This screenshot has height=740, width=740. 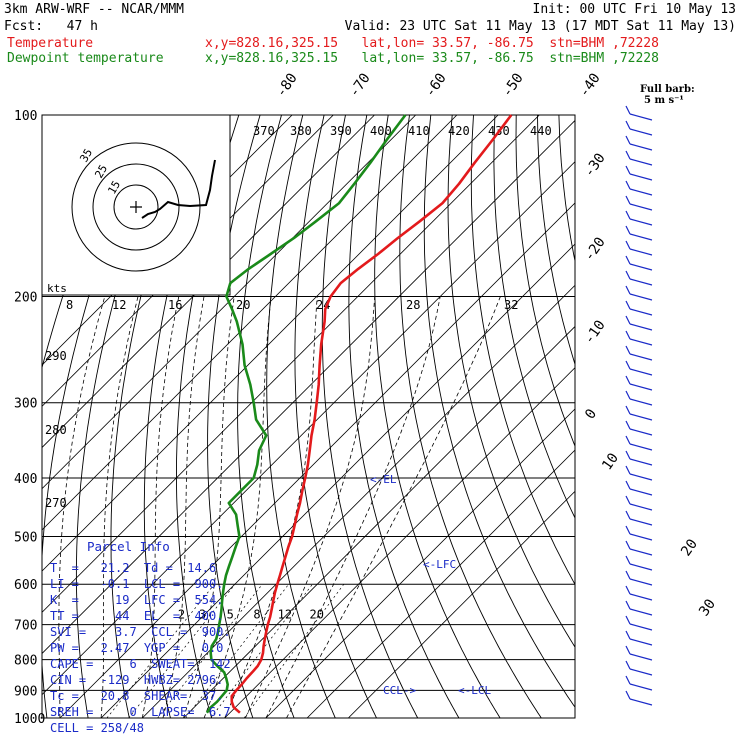 I want to click on hodograph-ring-label: 35, so click(x=86, y=156).